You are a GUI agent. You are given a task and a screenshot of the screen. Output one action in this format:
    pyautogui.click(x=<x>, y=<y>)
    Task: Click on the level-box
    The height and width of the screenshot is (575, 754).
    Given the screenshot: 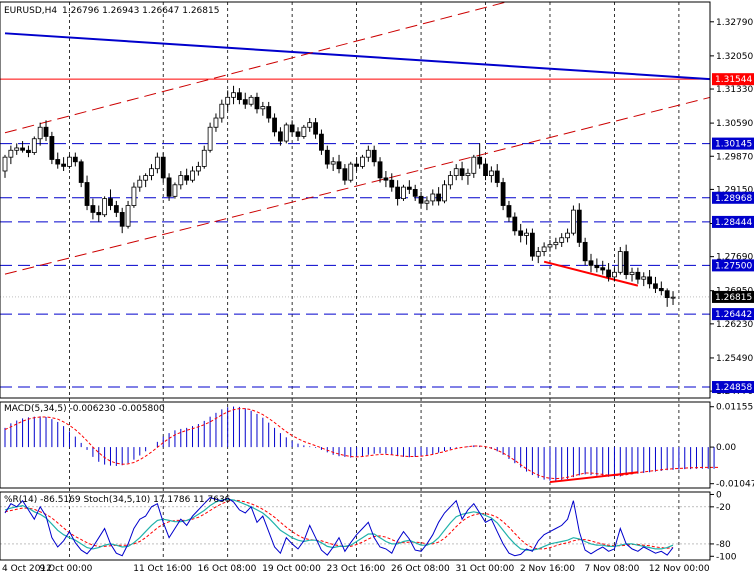 What is the action you would take?
    pyautogui.click(x=733, y=265)
    